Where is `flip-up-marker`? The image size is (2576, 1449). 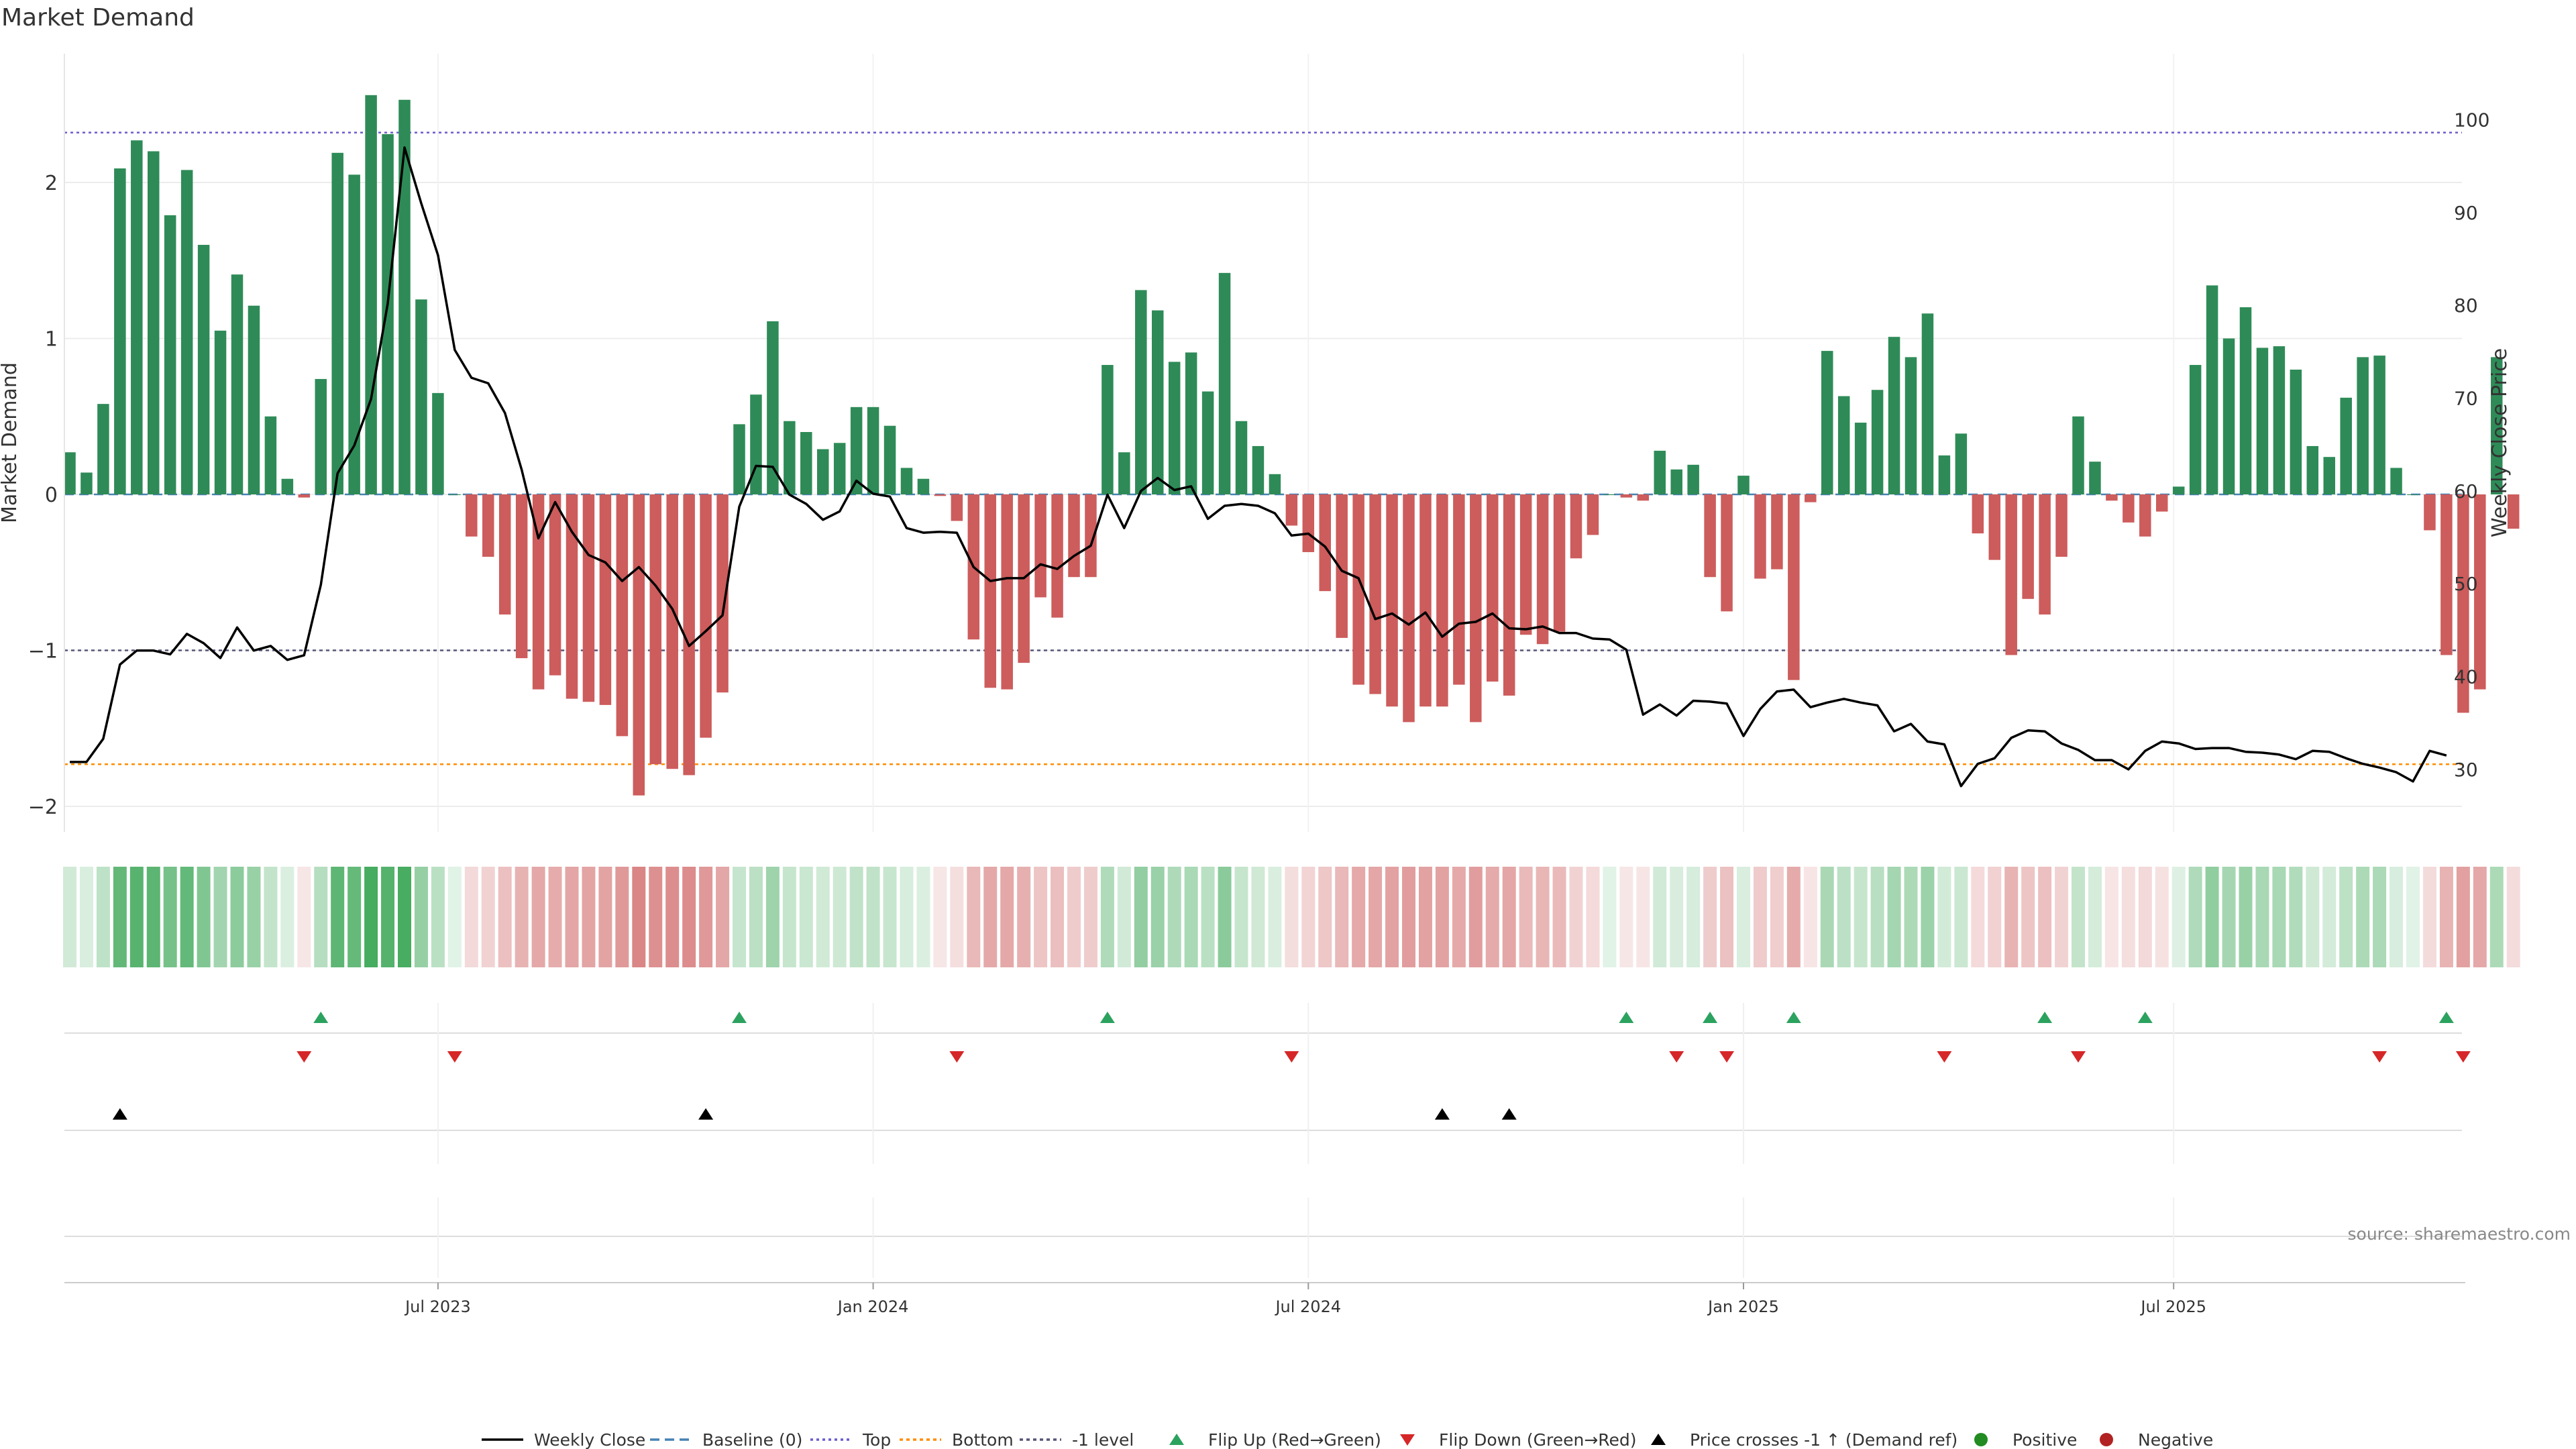
flip-up-marker is located at coordinates (2045, 1017).